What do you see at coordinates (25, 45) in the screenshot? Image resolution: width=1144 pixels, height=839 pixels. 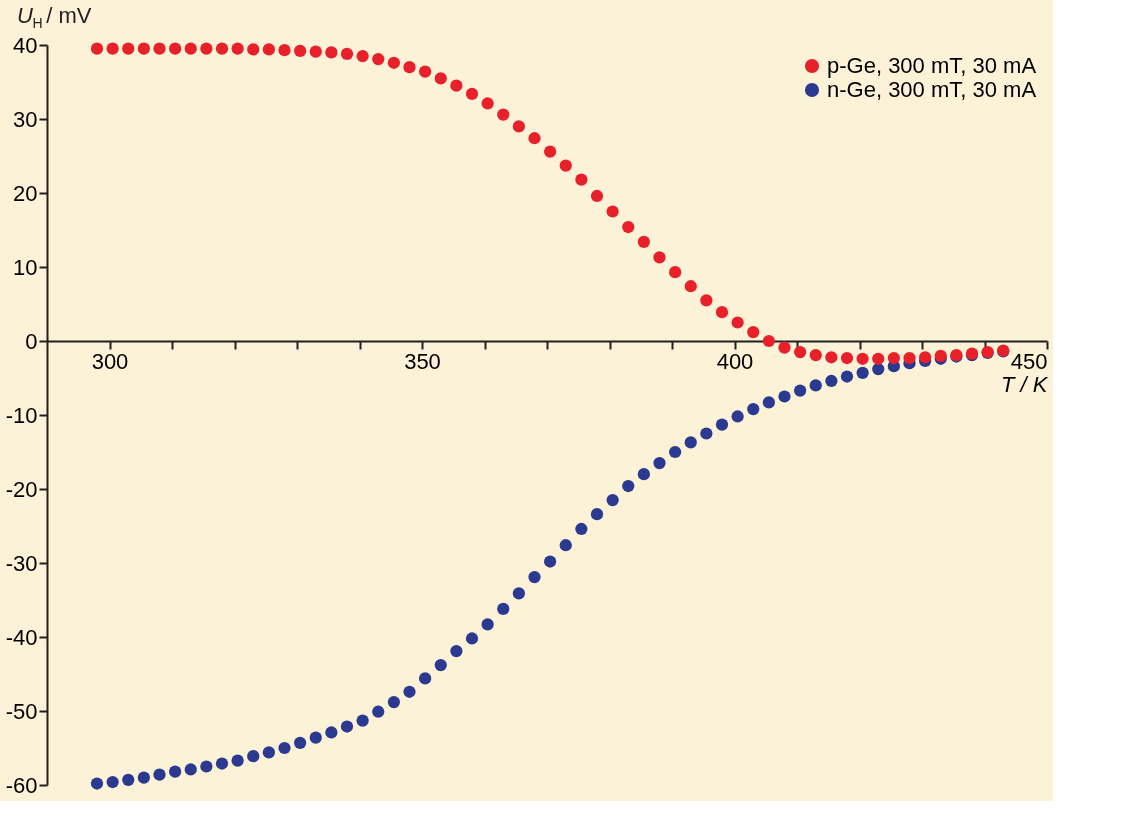 I see `y-tick-label: 40` at bounding box center [25, 45].